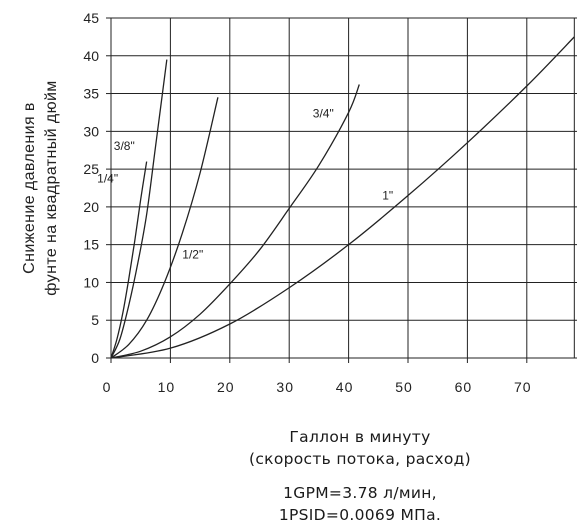 This screenshot has width=577, height=532. Describe the element at coordinates (124, 146) in the screenshot. I see `series-label-three-eighths: 3/8"` at that location.